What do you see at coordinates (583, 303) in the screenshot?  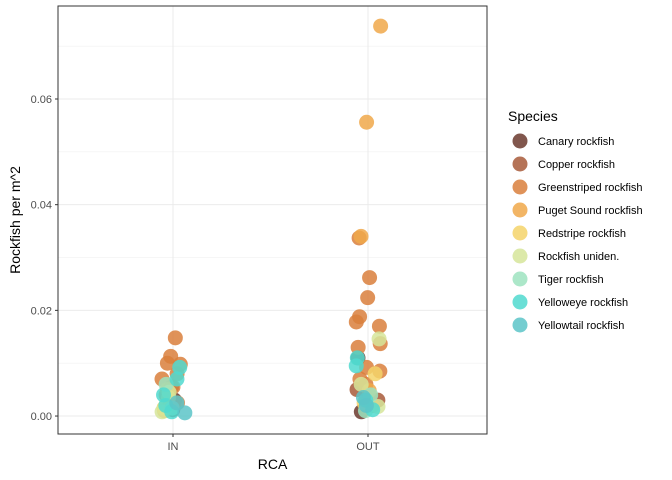 I see `legend-label: Yelloweye rockfish` at bounding box center [583, 303].